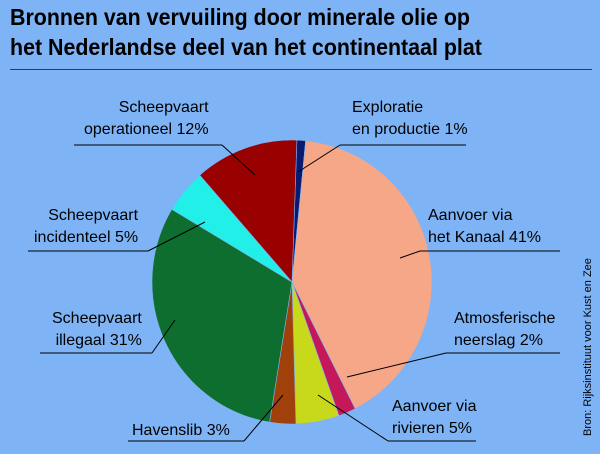 The width and height of the screenshot is (600, 454). What do you see at coordinates (484, 227) in the screenshot?
I see `slice-label: Aanvoer via het Kanaal 41%` at bounding box center [484, 227].